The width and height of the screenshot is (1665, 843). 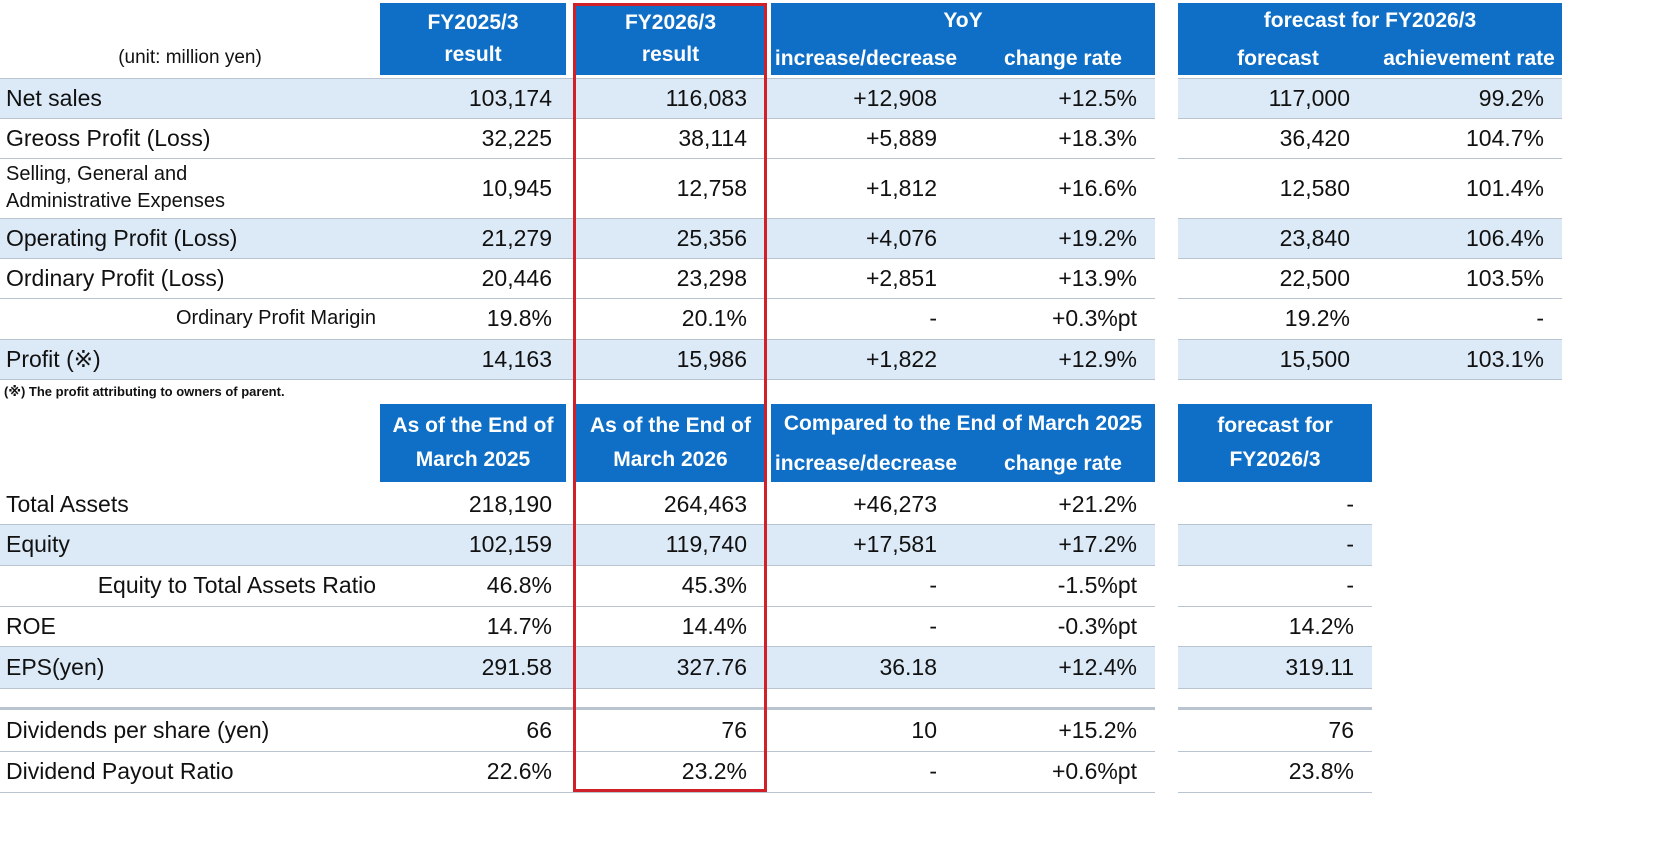 I want to click on value-rate: -0.3%pt, so click(x=1097, y=625).